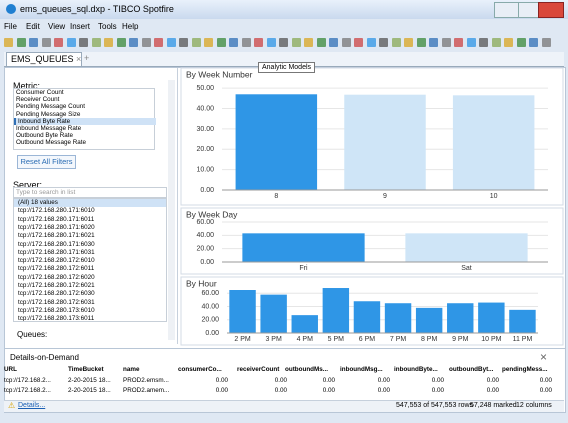 The image size is (568, 423). Describe the element at coordinates (56, 252) in the screenshot. I see `server-item: tcp://172.168.280.171:6031` at that location.